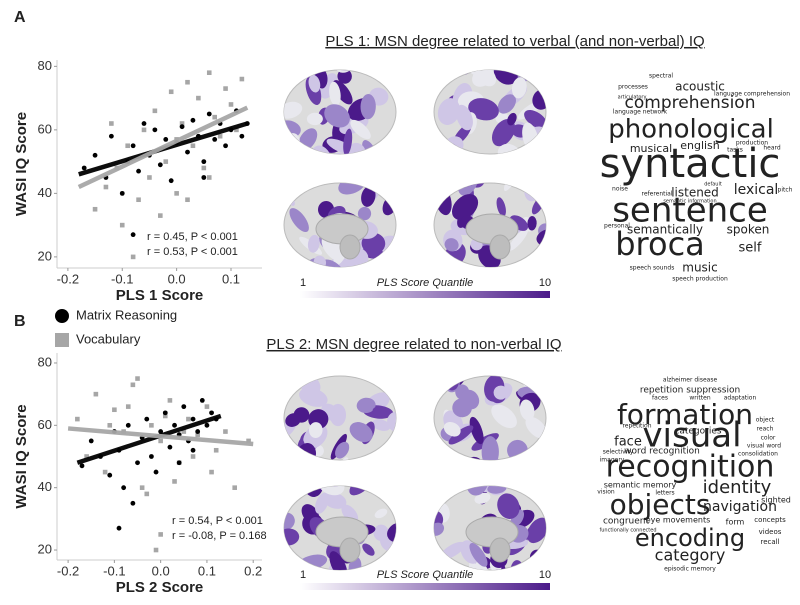 This screenshot has width=800, height=605. What do you see at coordinates (785, 190) in the screenshot?
I see `cloud-word: pitch` at bounding box center [785, 190].